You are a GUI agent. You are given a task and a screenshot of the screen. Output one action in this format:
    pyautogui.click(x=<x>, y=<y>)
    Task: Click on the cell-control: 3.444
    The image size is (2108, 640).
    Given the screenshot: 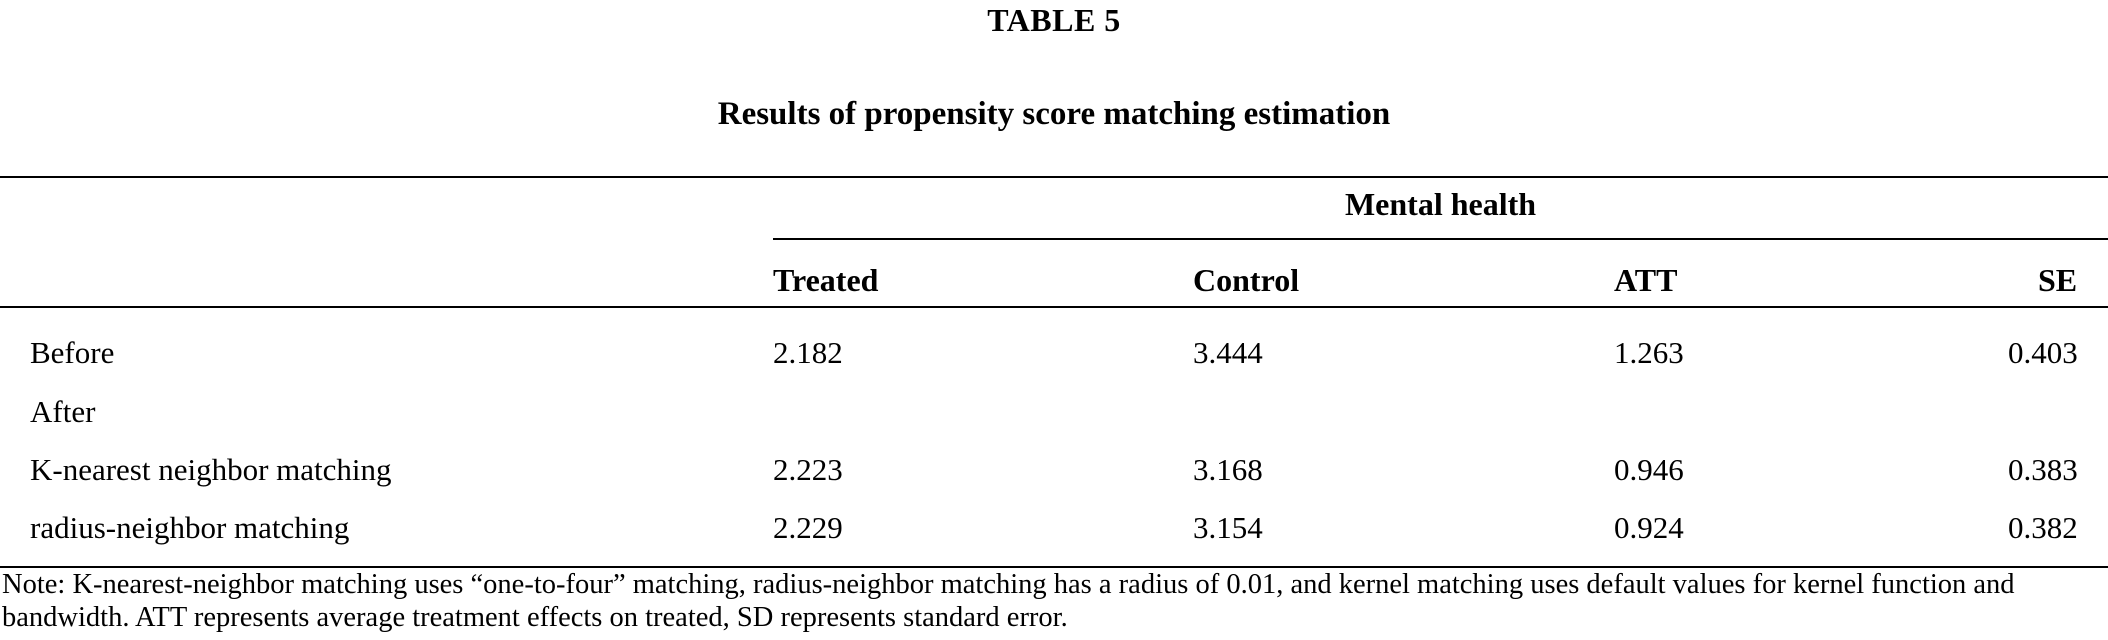 What is the action you would take?
    pyautogui.click(x=1228, y=352)
    